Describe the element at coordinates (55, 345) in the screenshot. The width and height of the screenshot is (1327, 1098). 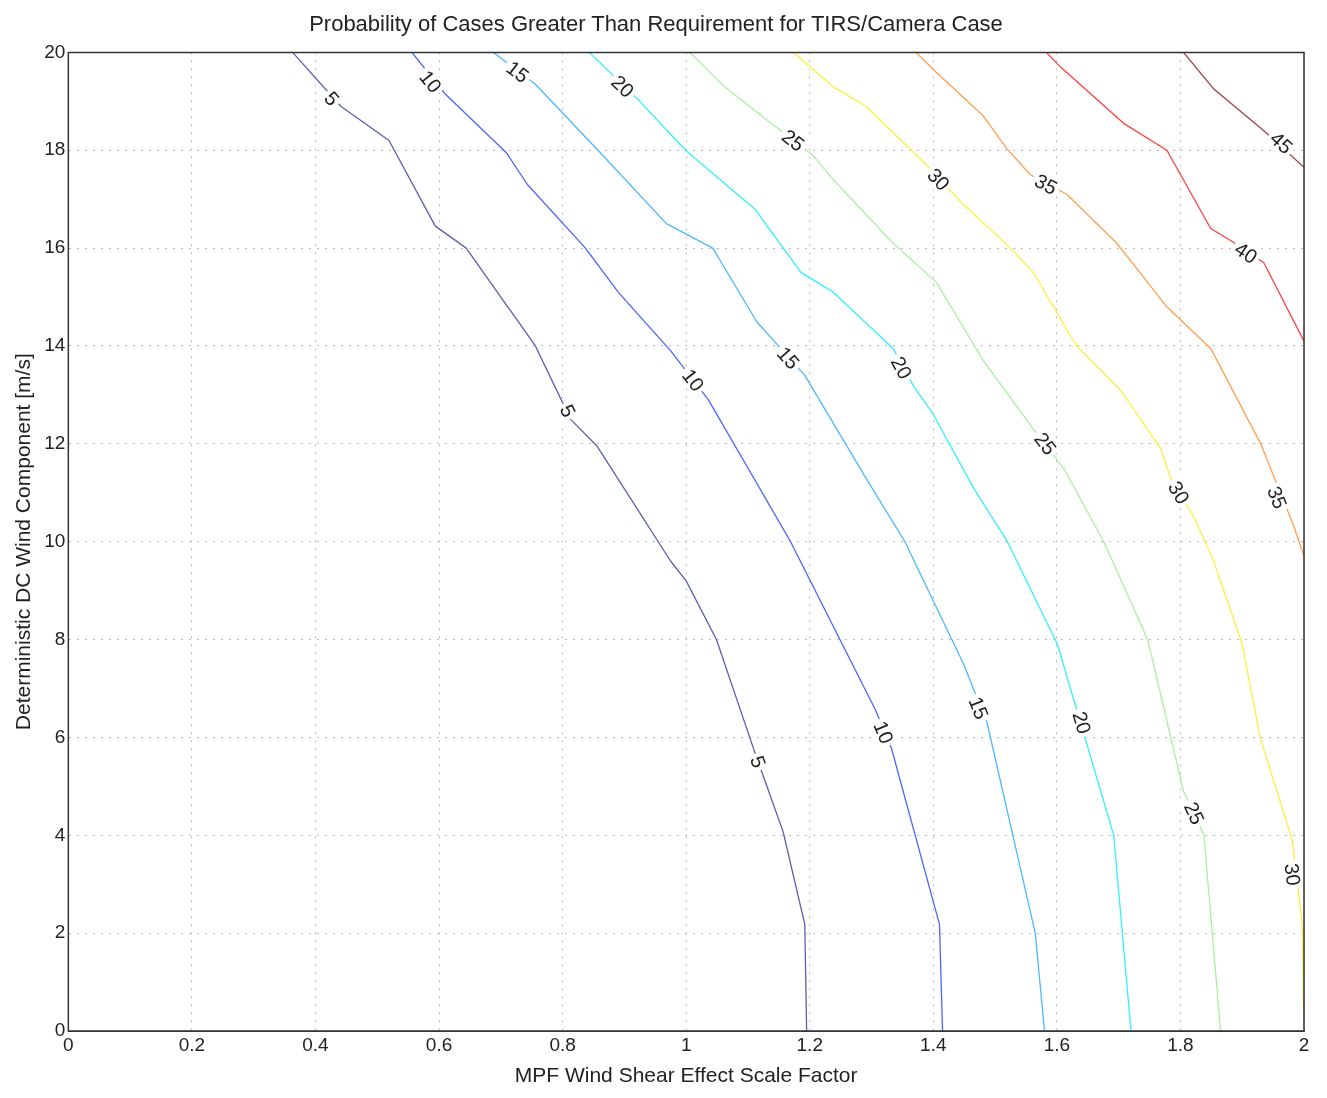
I see `y-tick-label: 14` at that location.